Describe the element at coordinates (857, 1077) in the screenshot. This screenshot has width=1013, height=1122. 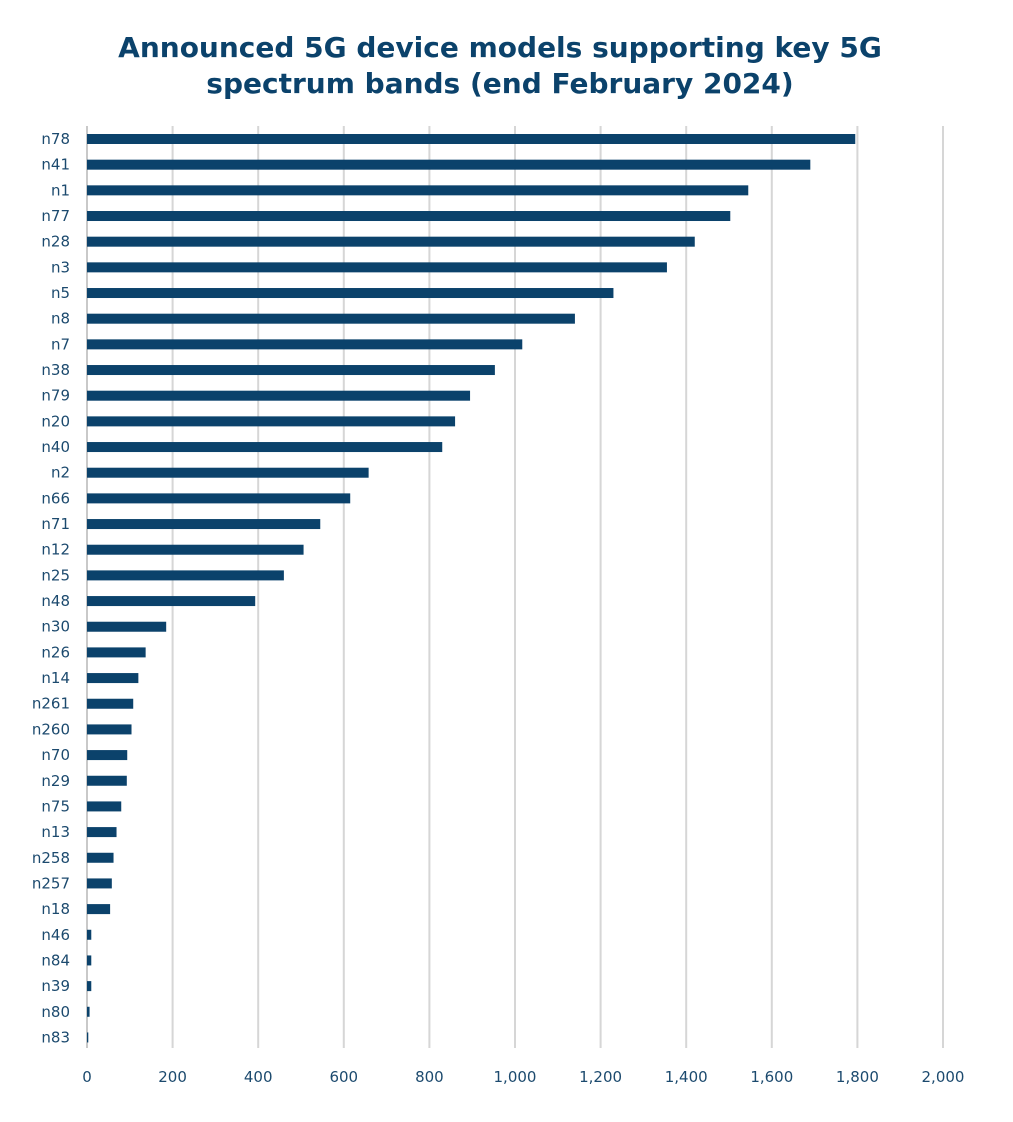
I see `x-tick-label: 1,800` at that location.